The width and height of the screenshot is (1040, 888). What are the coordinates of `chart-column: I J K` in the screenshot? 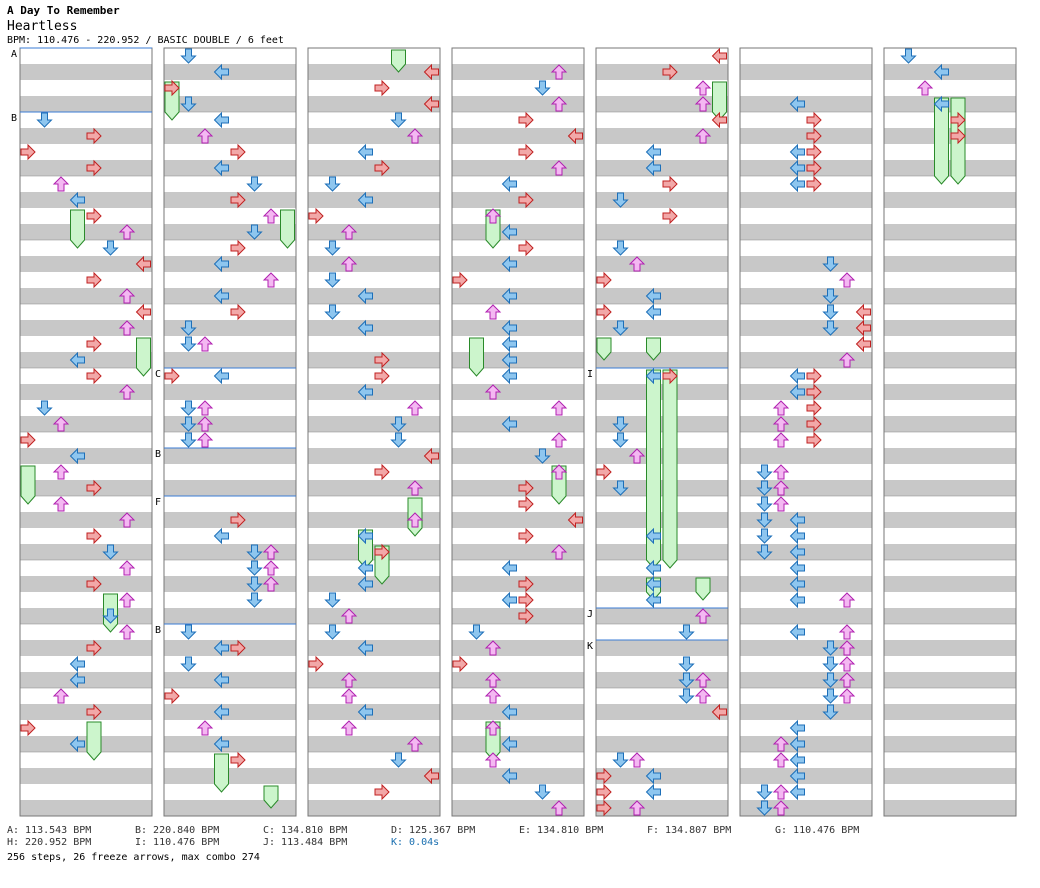 It's located at (658, 432).